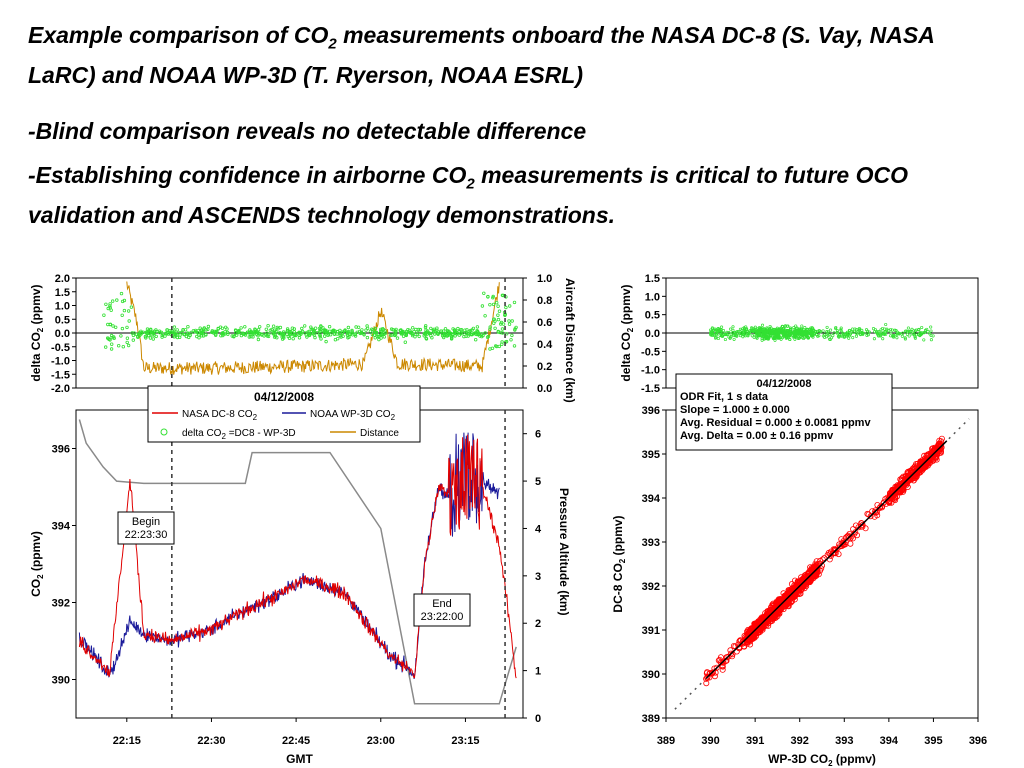 The height and width of the screenshot is (768, 1024). What do you see at coordinates (146, 535) in the screenshot?
I see `begin-time-label: 22:23:30` at bounding box center [146, 535].